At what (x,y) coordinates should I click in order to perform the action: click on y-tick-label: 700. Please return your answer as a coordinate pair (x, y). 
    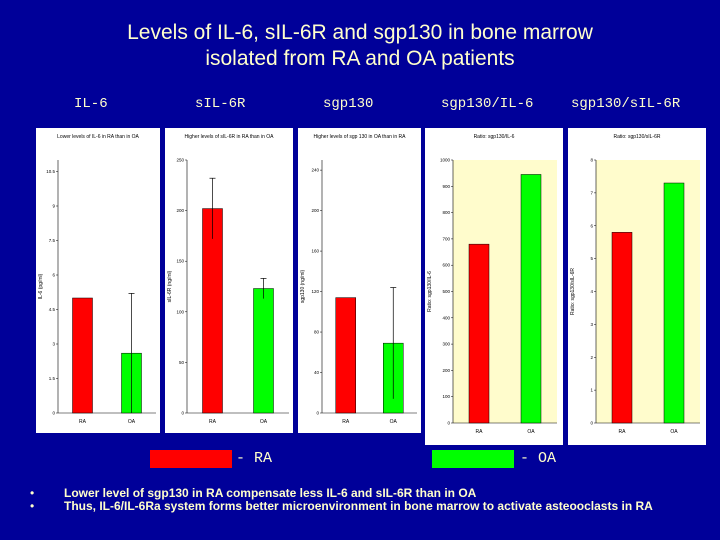
    Looking at the image, I should click on (446, 238).